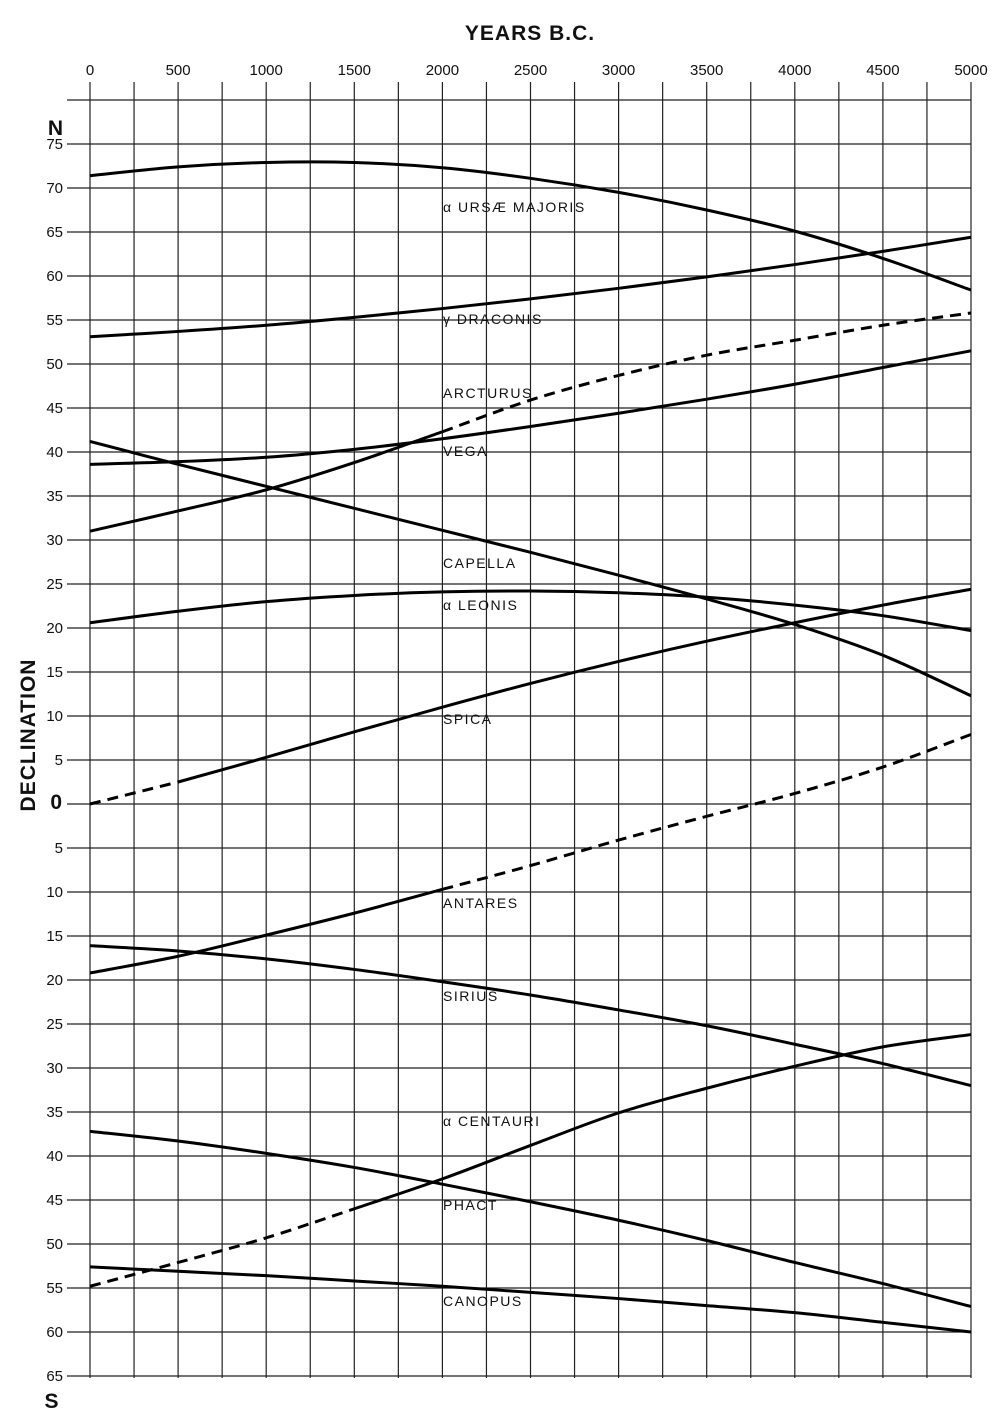  I want to click on series-line-phact, so click(530, 1218).